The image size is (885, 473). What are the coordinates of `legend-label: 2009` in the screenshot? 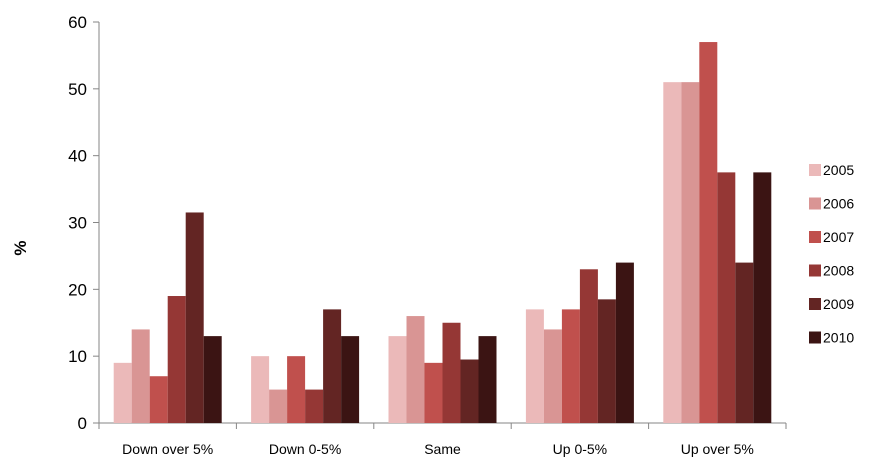 It's located at (838, 304).